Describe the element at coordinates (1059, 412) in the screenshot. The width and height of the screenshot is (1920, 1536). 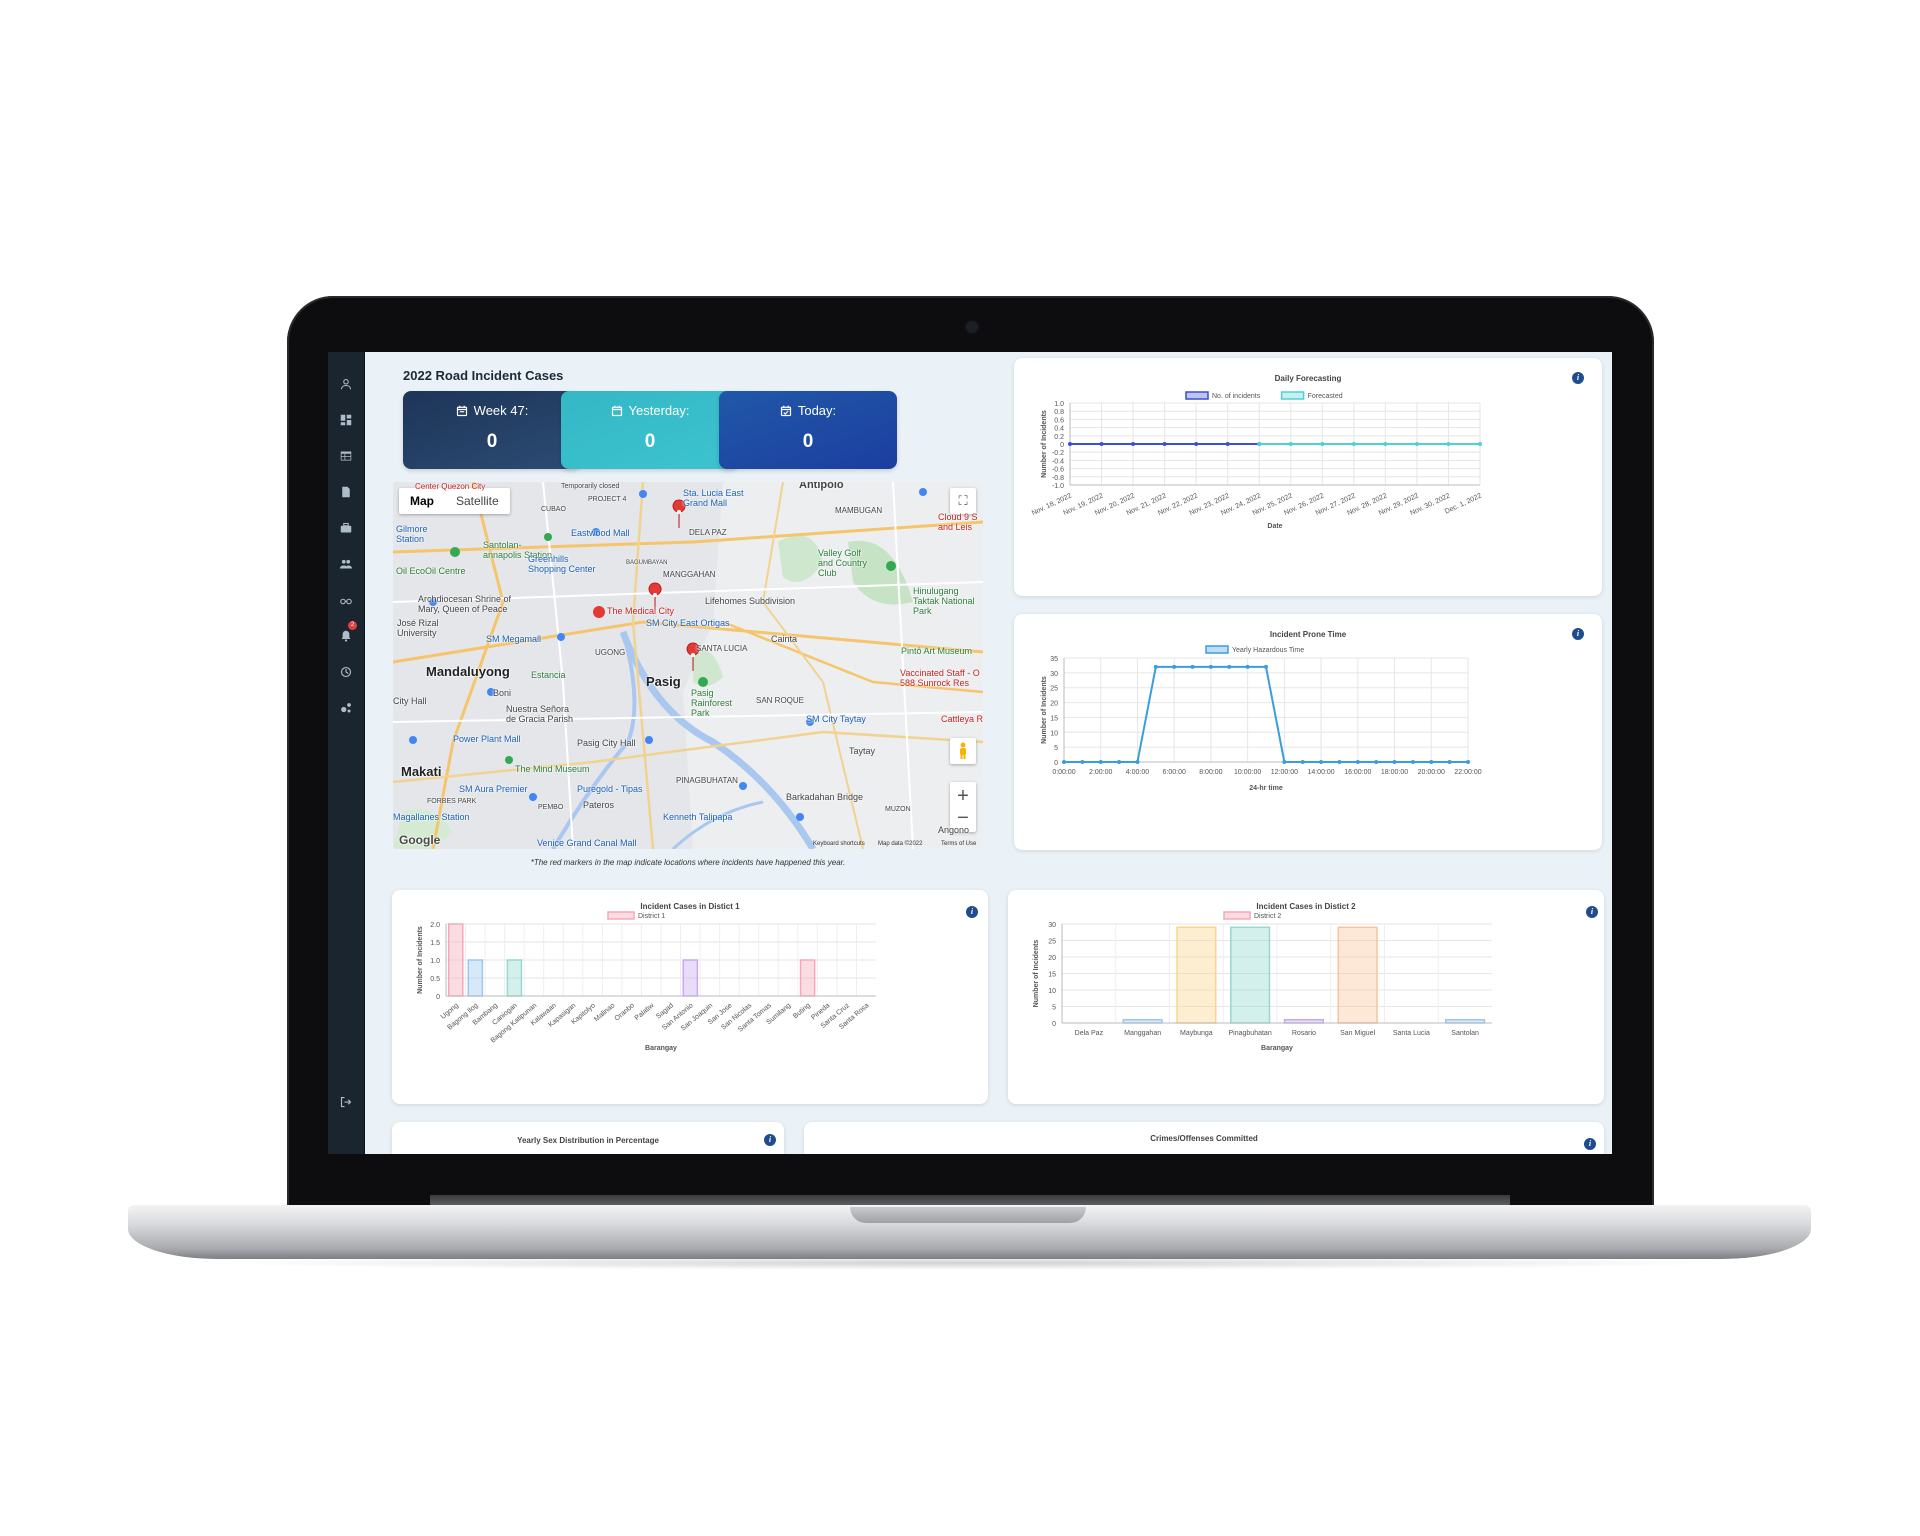
I see `y-tick-label: 0.8` at that location.